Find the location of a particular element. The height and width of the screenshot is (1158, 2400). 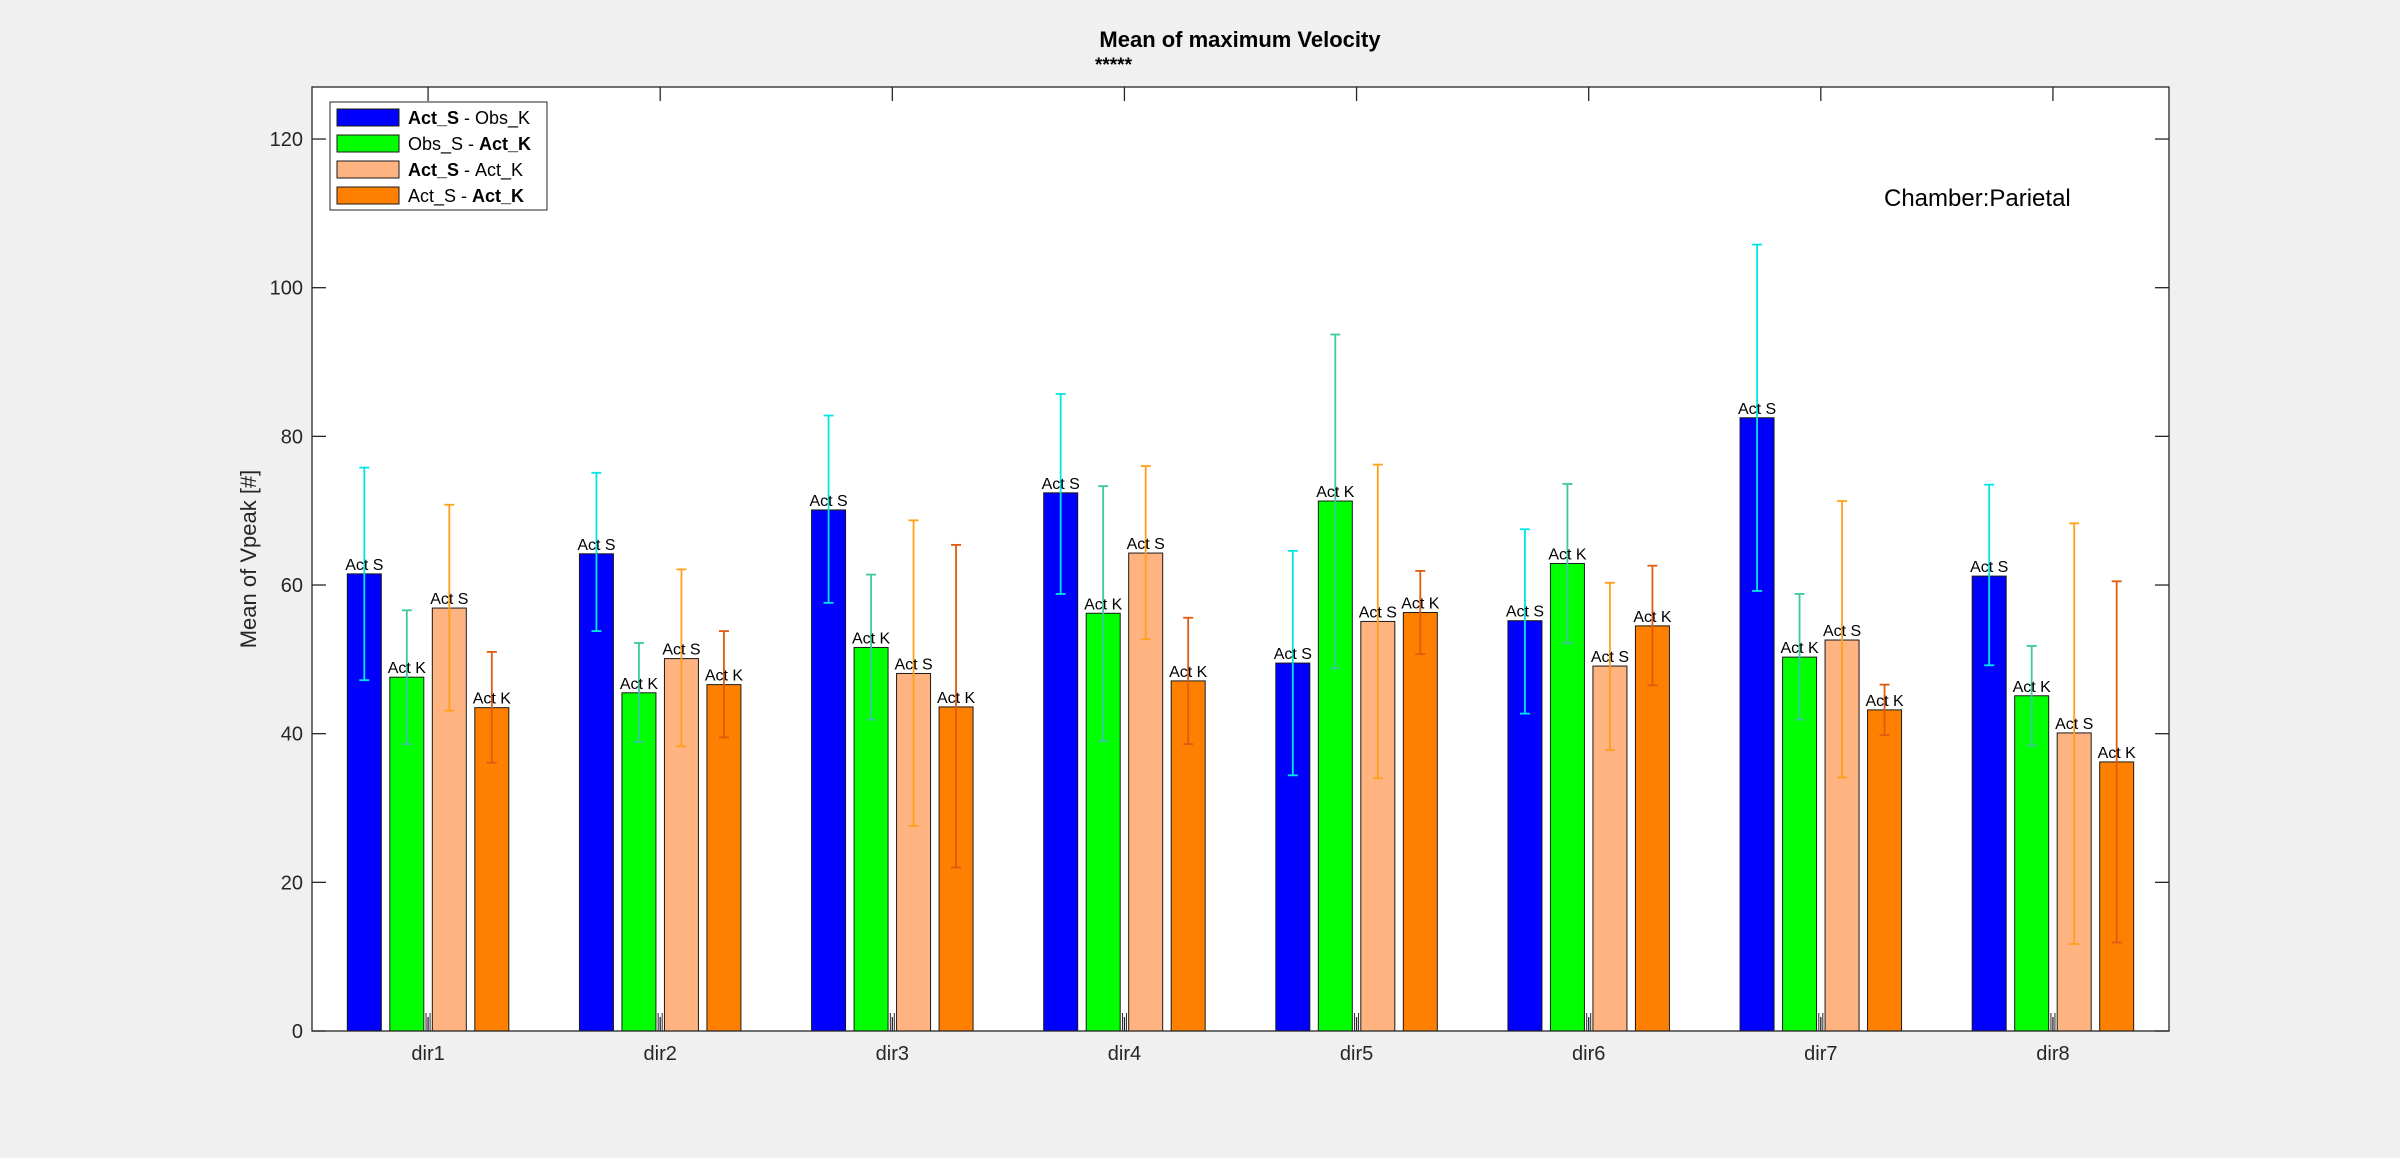

bar-label-dir8-series-4: Act K is located at coordinates (2117, 753).